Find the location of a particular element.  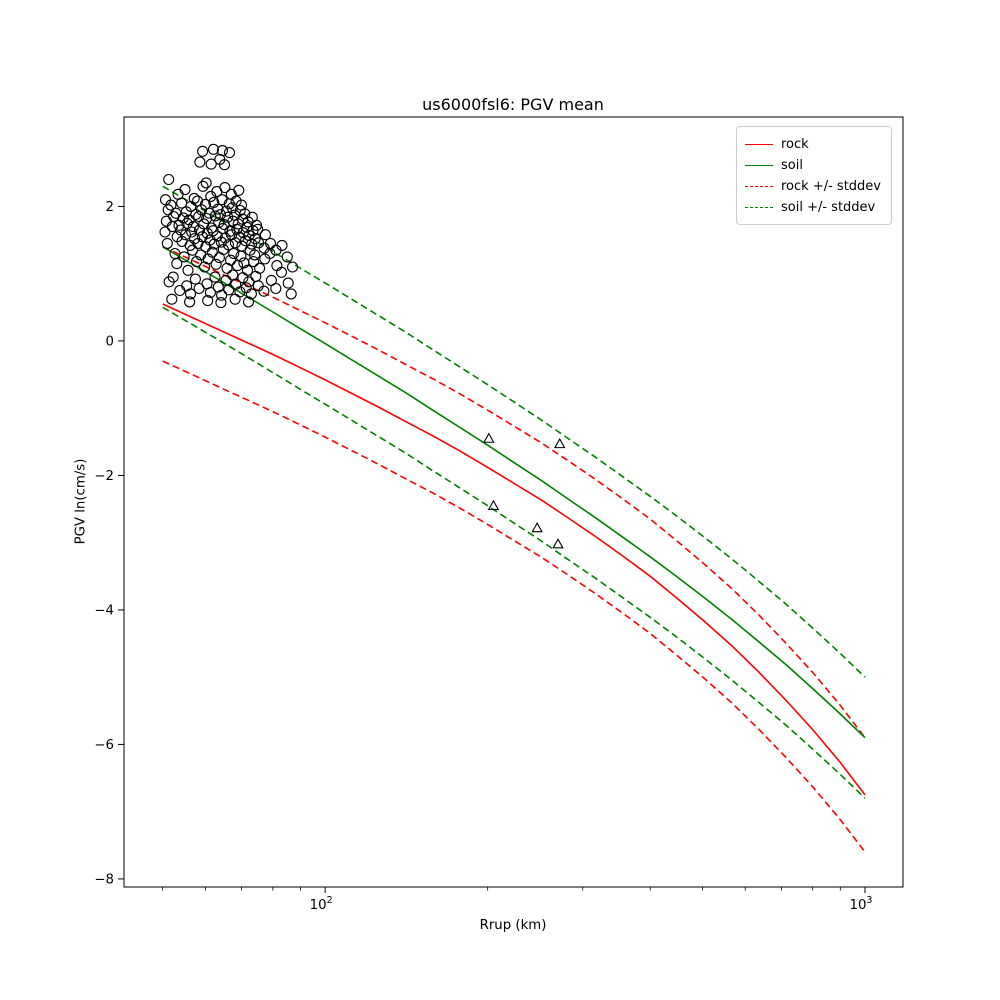

legend-label: soil +/- stddev is located at coordinates (828, 207).